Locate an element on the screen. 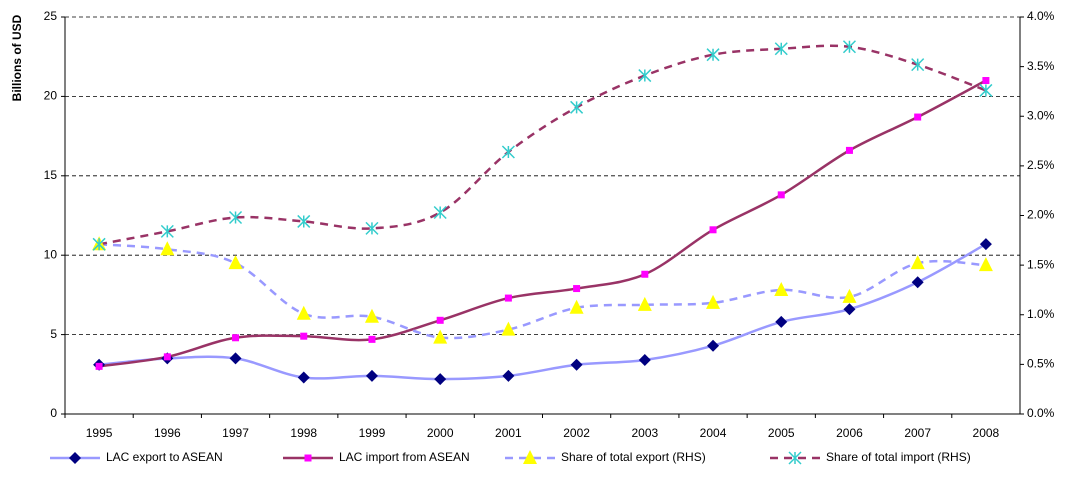  x-tick-label: 2001 is located at coordinates (508, 433).